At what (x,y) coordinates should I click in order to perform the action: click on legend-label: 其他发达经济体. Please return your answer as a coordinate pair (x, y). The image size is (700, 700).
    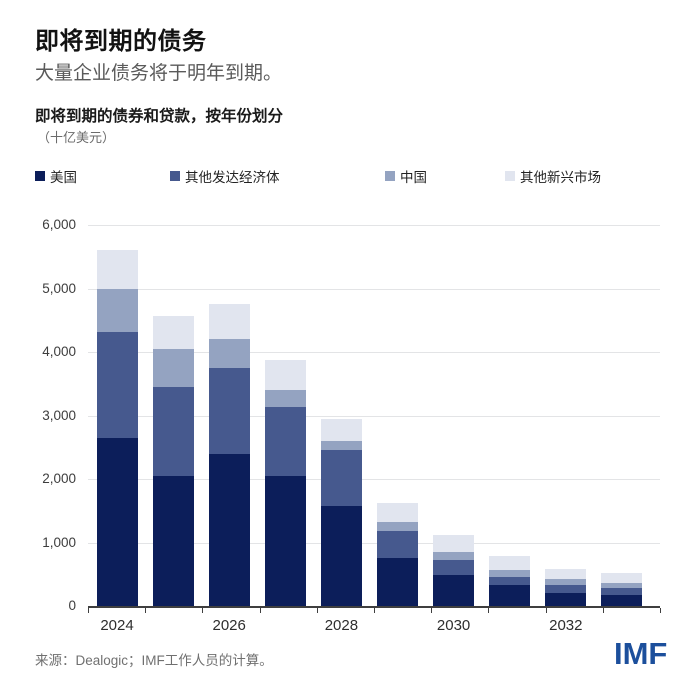
    Looking at the image, I should click on (232, 177).